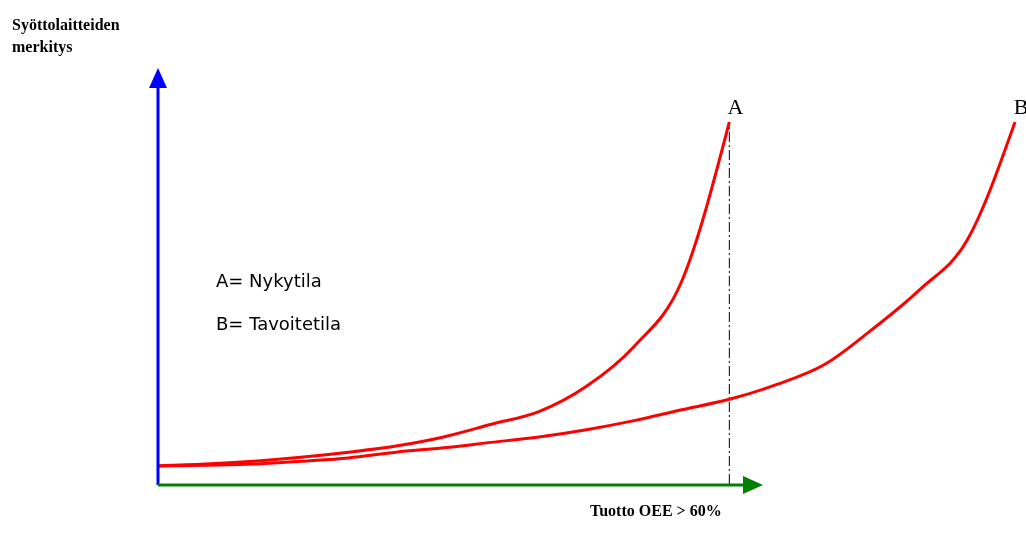  I want to click on y-axis-title: Syöttolaitteiden merkitys, so click(66, 36).